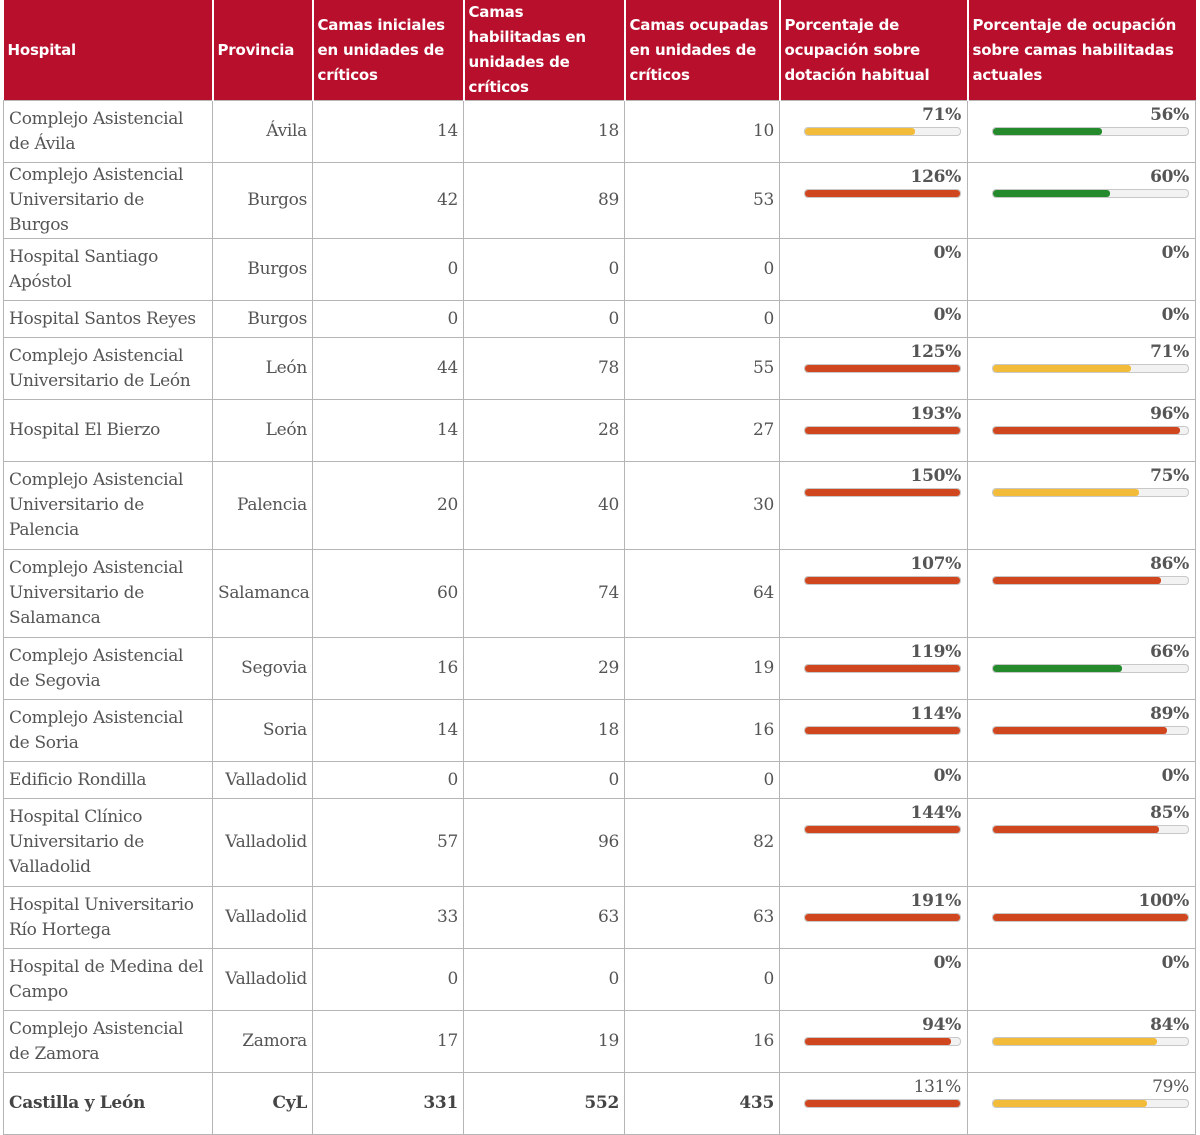 The width and height of the screenshot is (1200, 1135). Describe the element at coordinates (388, 200) in the screenshot. I see `cell-iniciales: 42` at that location.